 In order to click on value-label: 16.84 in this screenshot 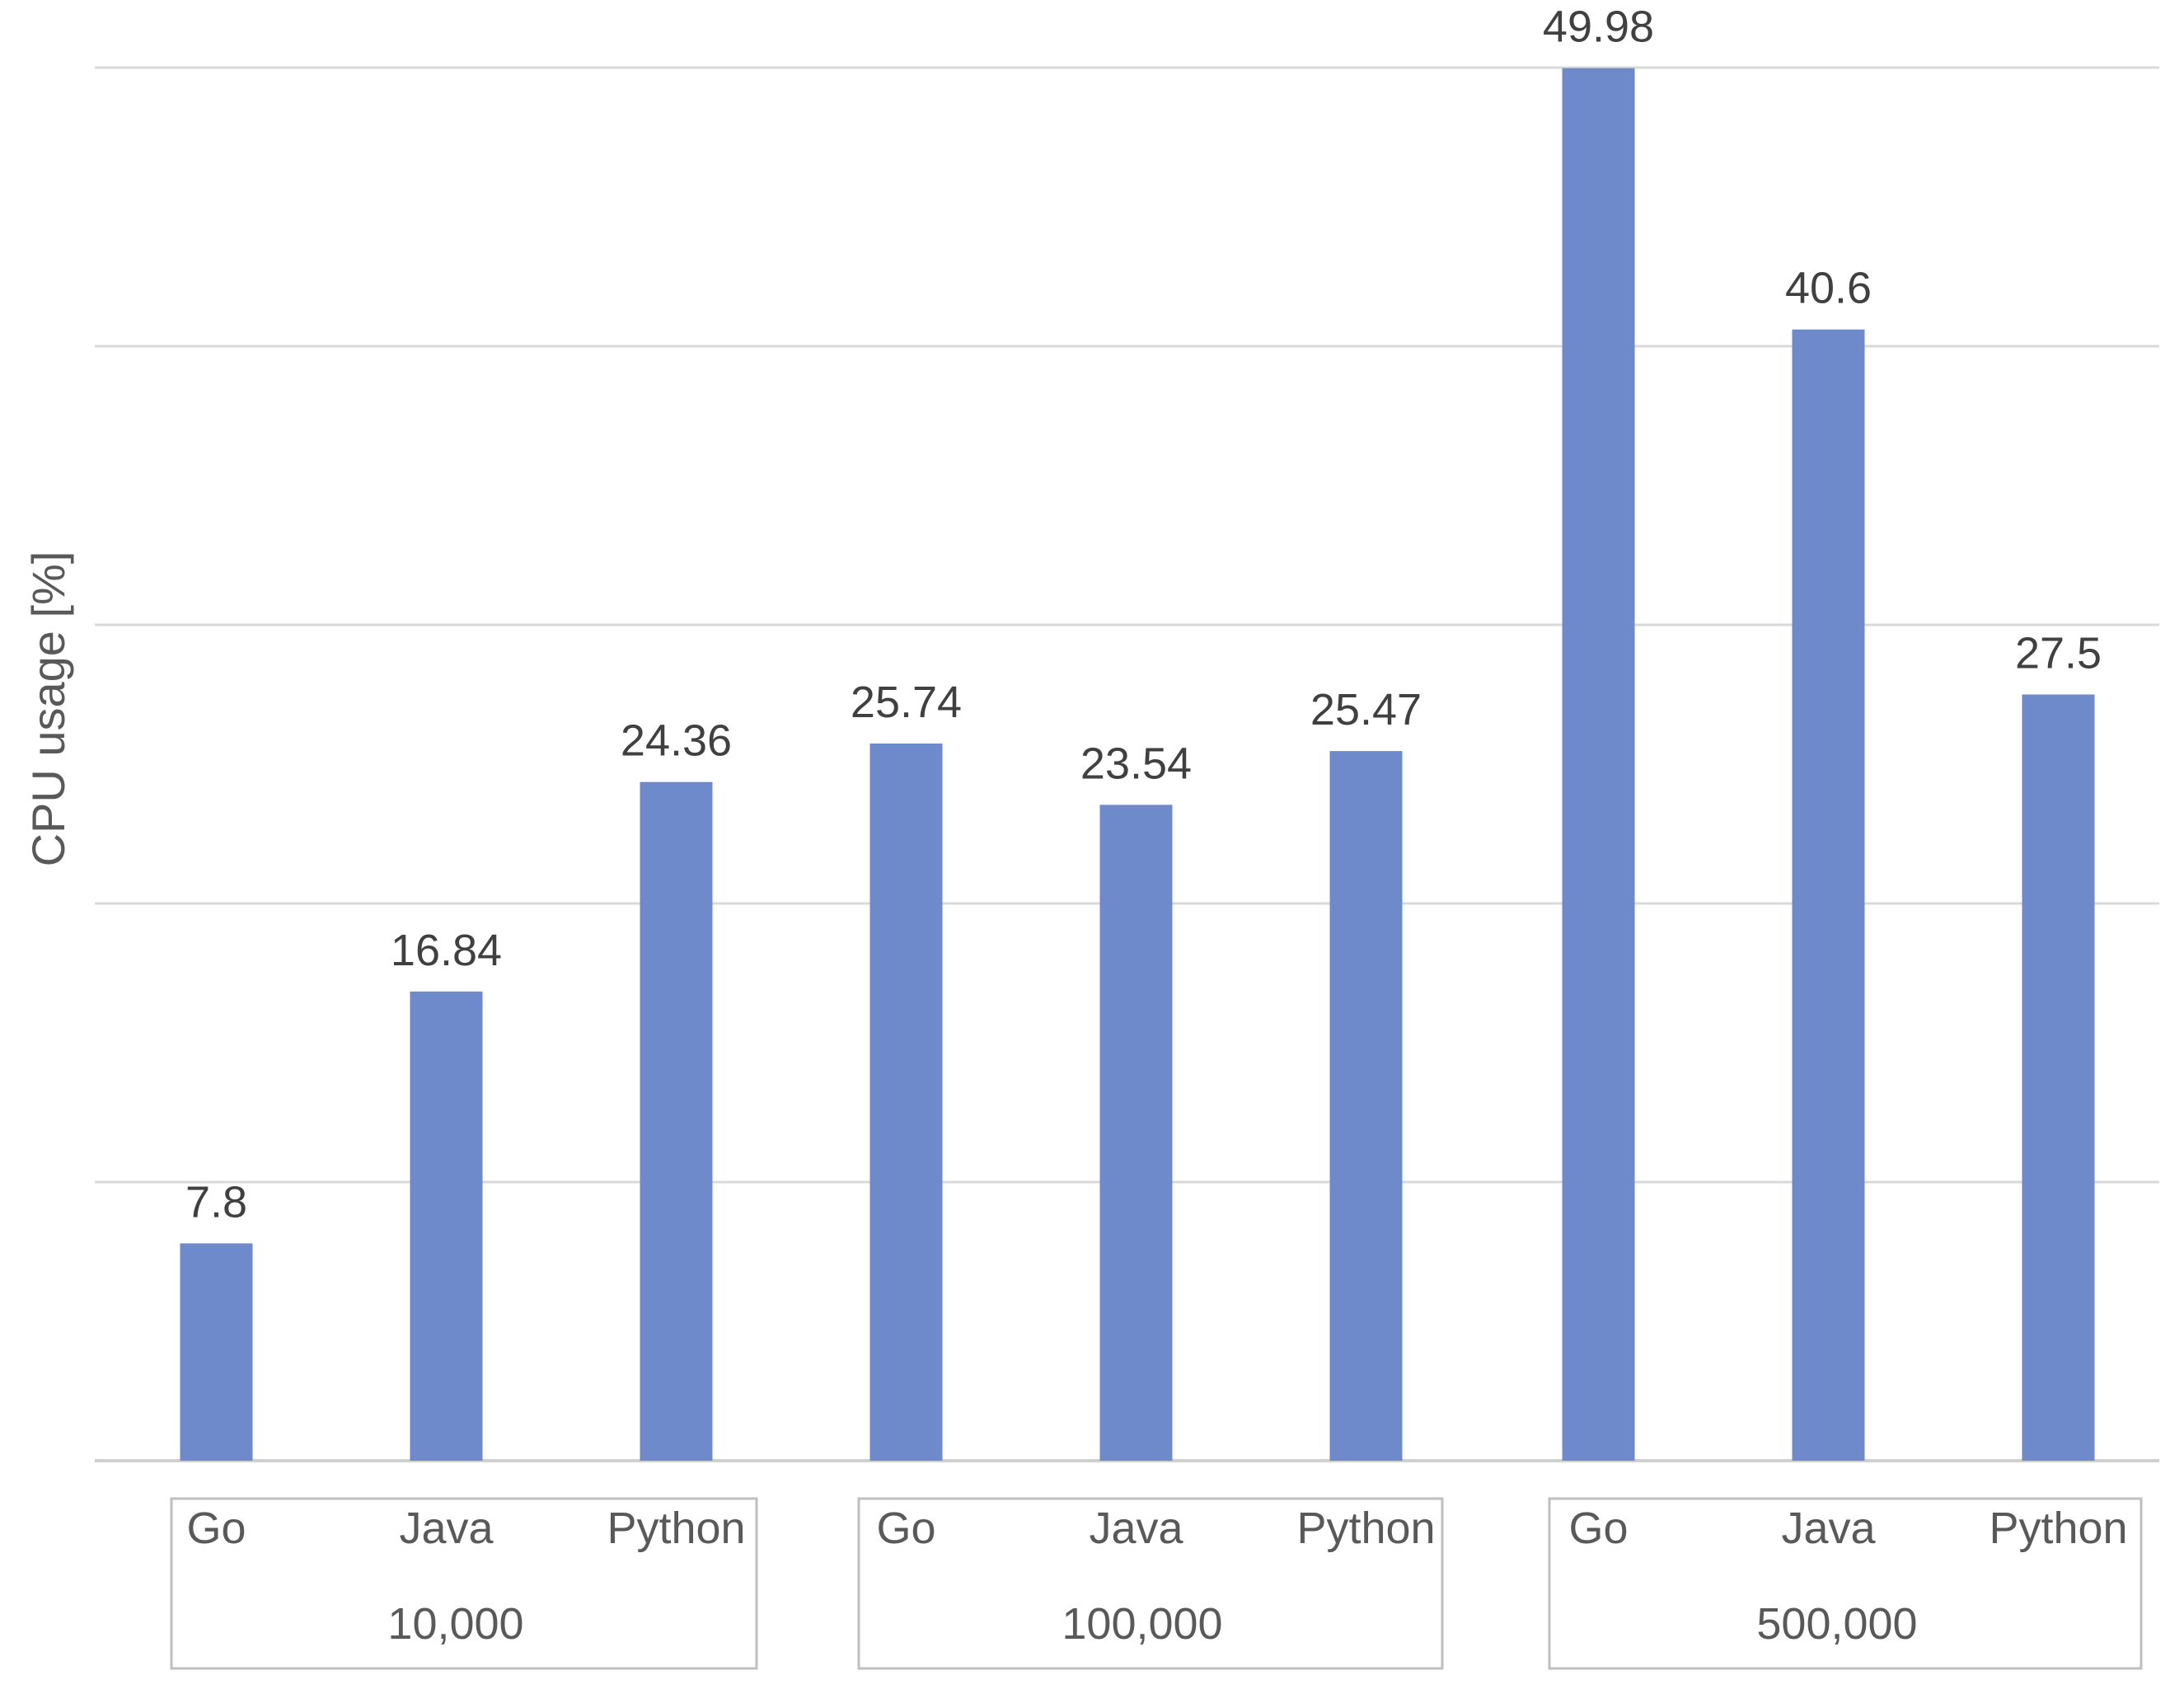, I will do `click(446, 950)`.